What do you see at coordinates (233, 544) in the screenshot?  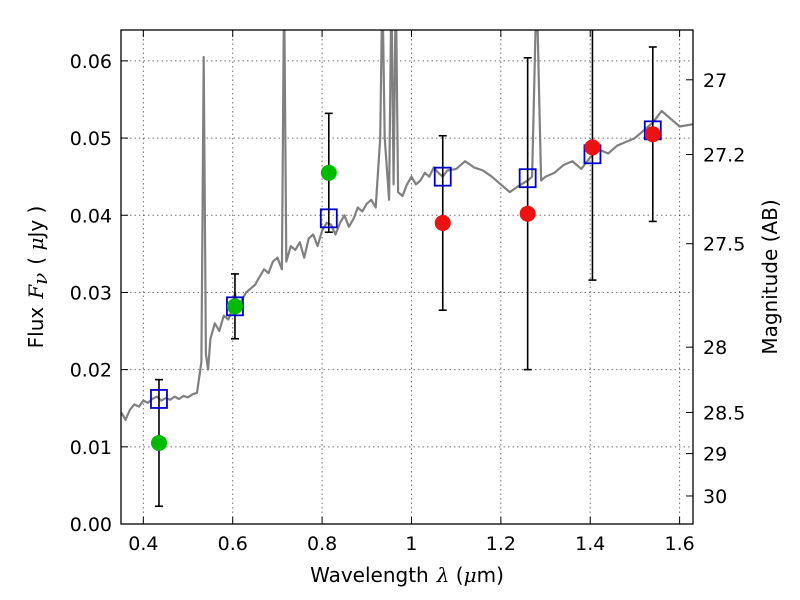 I see `x-tick-label: 0.6` at bounding box center [233, 544].